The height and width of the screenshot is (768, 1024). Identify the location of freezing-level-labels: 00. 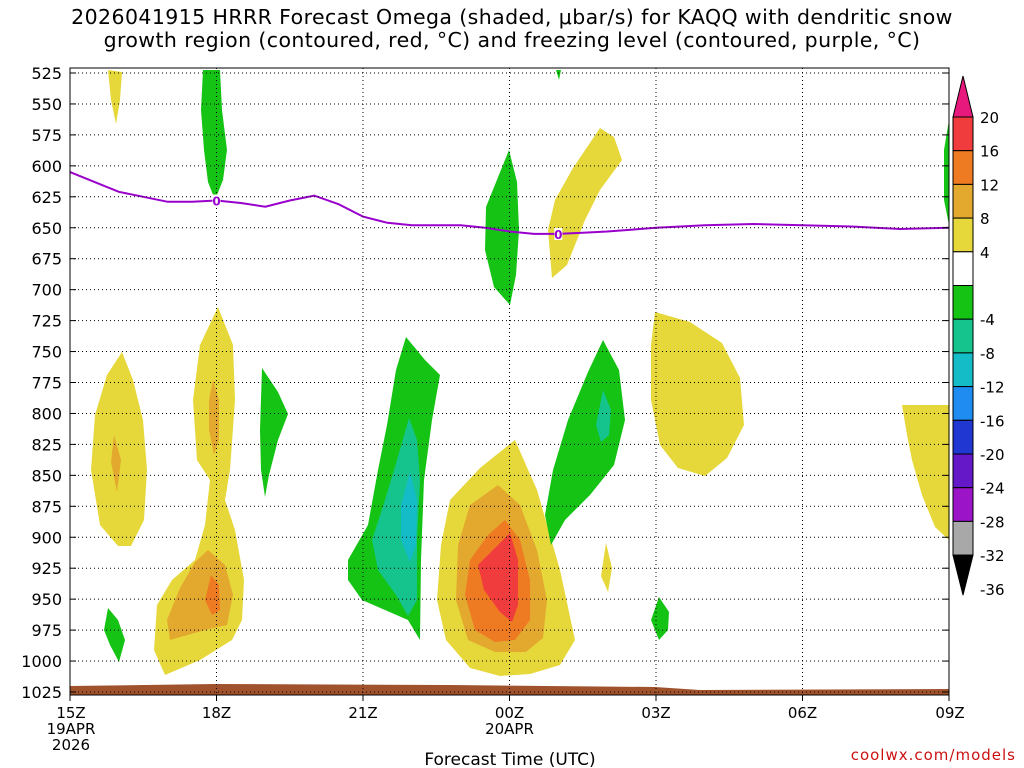
(387, 218).